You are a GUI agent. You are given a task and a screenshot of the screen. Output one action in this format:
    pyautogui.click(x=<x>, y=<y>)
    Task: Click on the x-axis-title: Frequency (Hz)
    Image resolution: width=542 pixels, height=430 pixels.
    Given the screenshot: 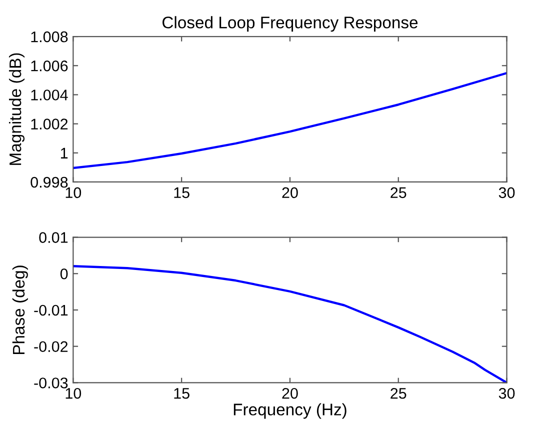 What is the action you would take?
    pyautogui.click(x=290, y=411)
    